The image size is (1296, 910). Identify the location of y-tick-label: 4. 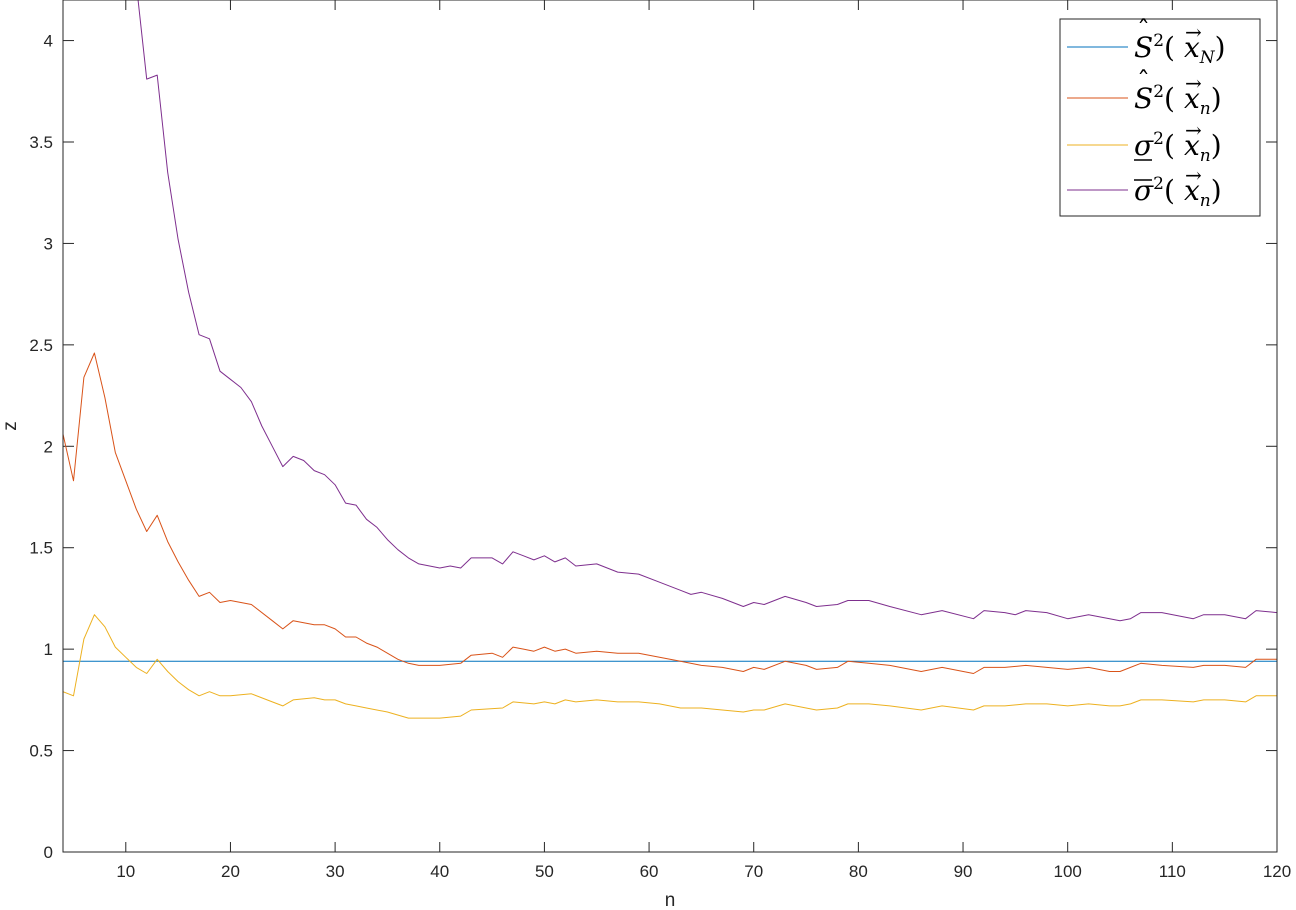
(48, 41).